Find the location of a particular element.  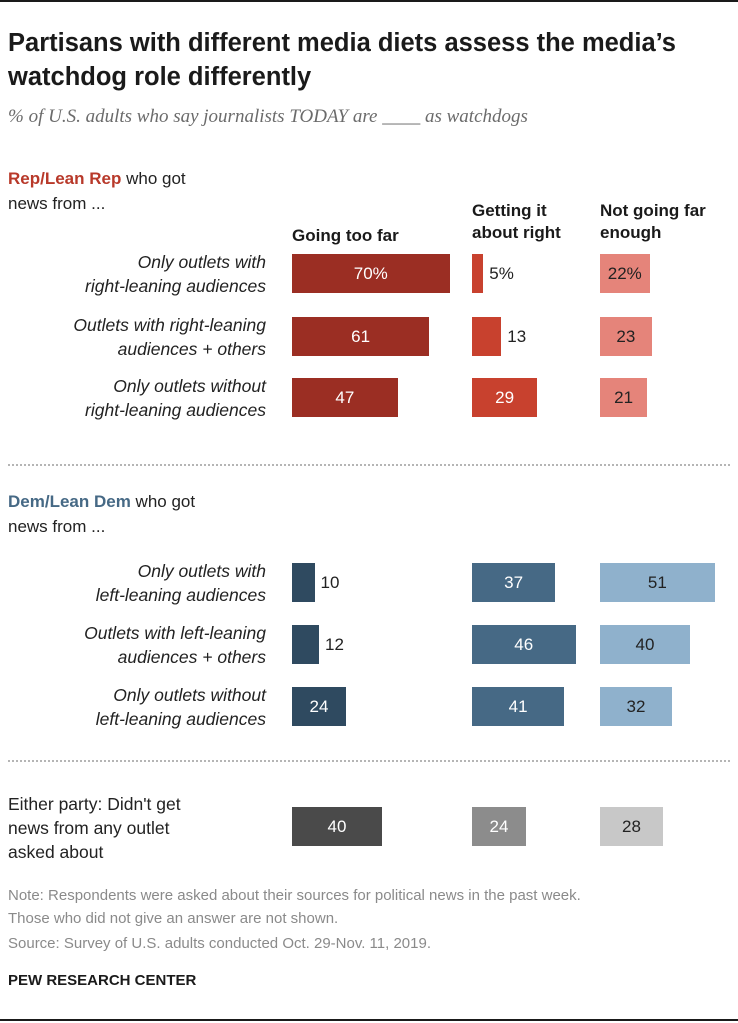

column-header-not-far-enough: Not going far enough is located at coordinates (653, 221).